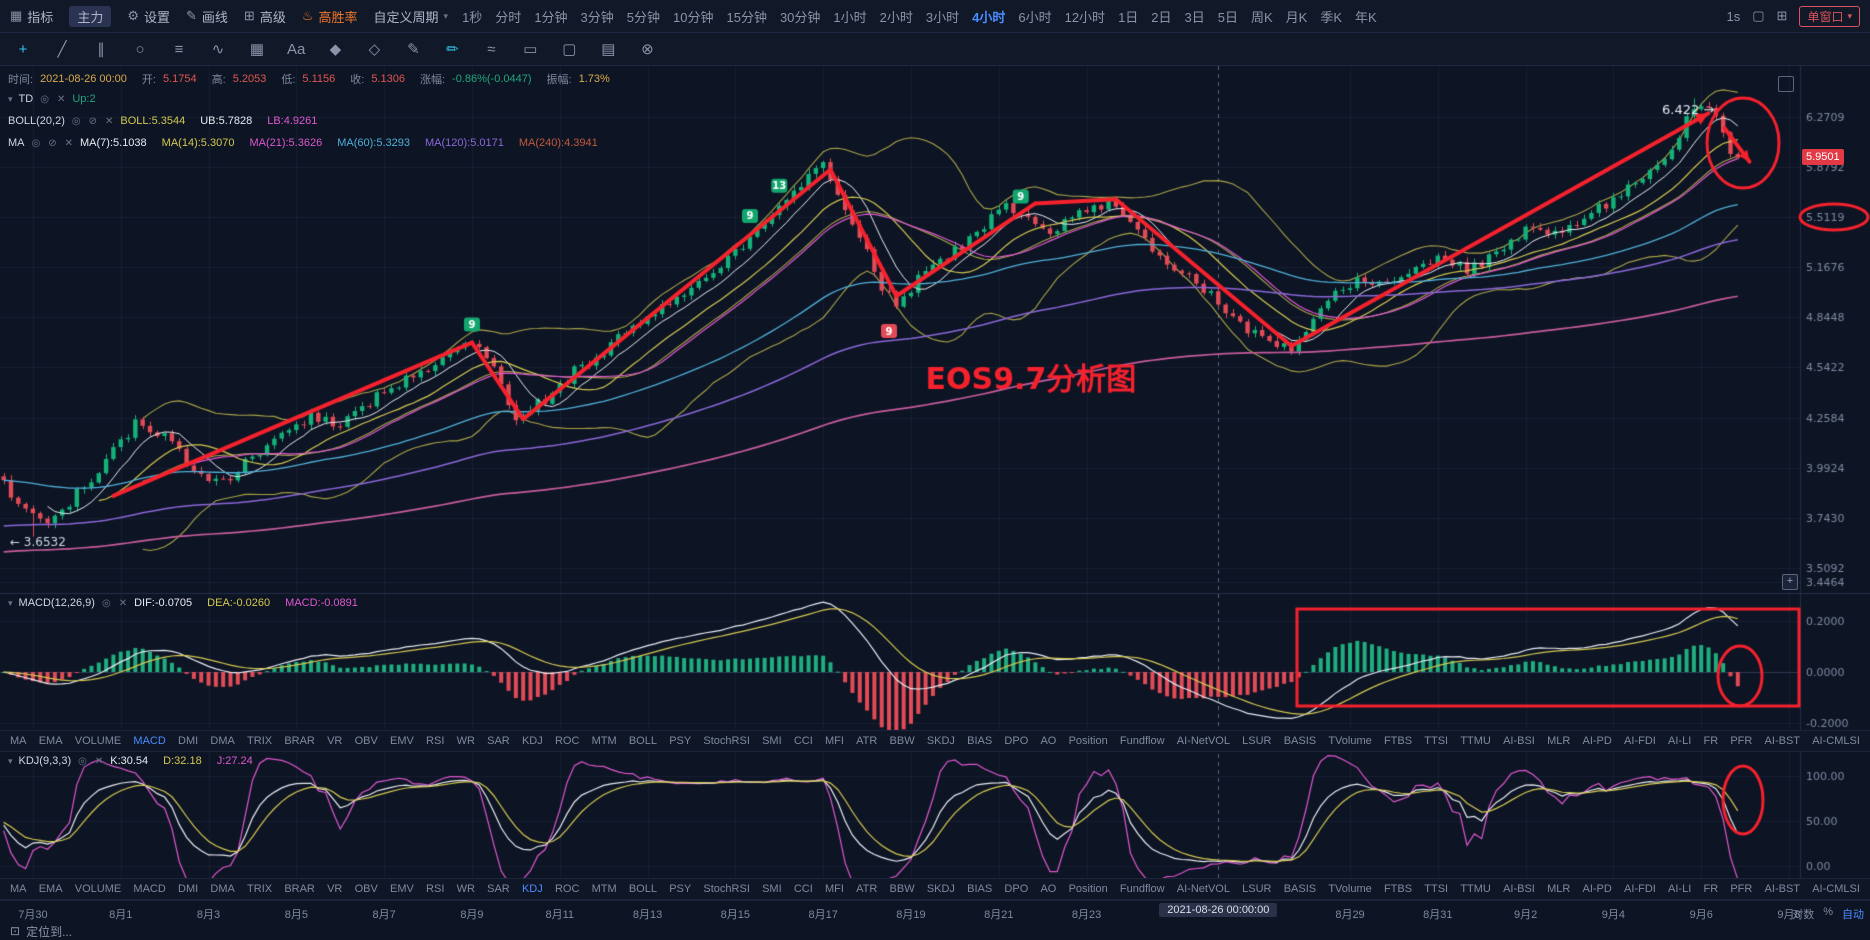 This screenshot has width=1870, height=940. What do you see at coordinates (800, 17) in the screenshot?
I see `timeframe-30分钟: 30分钟` at bounding box center [800, 17].